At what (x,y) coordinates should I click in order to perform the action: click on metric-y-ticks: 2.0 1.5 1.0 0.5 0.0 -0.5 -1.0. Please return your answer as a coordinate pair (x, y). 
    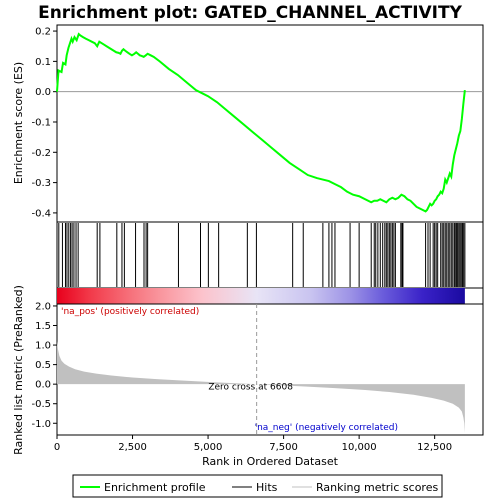
    Looking at the image, I should click on (44, 365).